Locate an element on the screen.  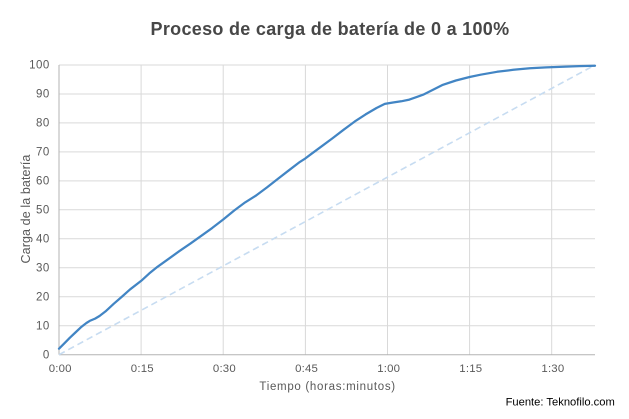
svg-text: 20 is located at coordinates (43, 297).